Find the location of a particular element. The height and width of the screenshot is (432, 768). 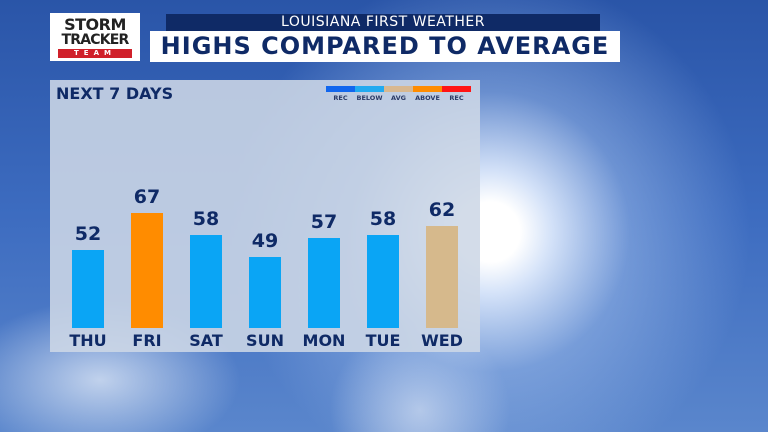

value-label: 57 is located at coordinates (324, 221).